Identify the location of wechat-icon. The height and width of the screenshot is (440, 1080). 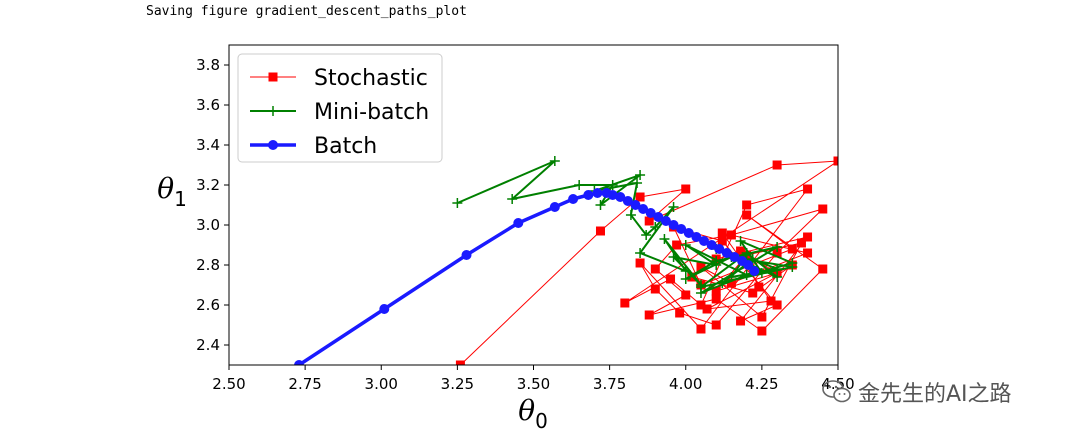
(836, 391).